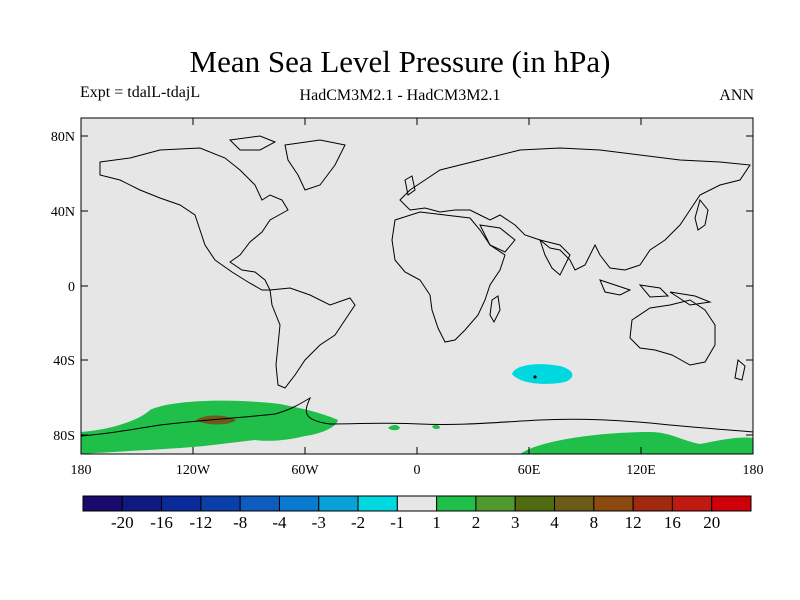  I want to click on season-label: ANN, so click(736, 95).